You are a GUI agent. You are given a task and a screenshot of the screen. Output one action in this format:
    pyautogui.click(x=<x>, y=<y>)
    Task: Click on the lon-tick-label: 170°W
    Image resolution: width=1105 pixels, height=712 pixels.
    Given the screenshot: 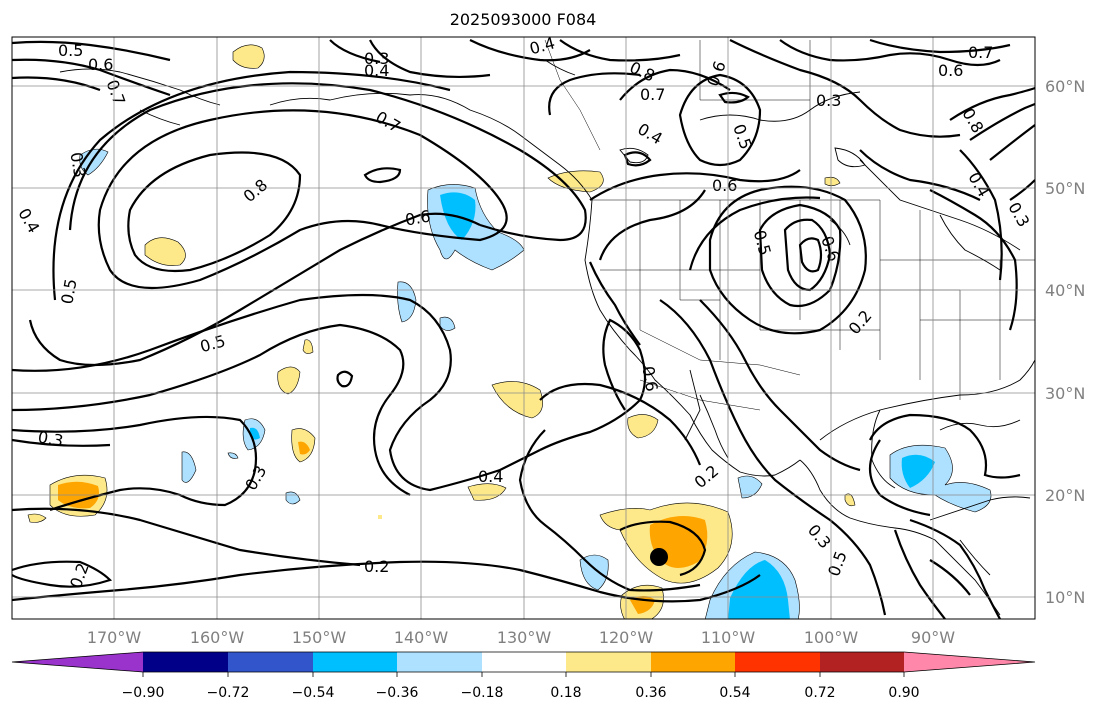 What is the action you would take?
    pyautogui.click(x=114, y=637)
    